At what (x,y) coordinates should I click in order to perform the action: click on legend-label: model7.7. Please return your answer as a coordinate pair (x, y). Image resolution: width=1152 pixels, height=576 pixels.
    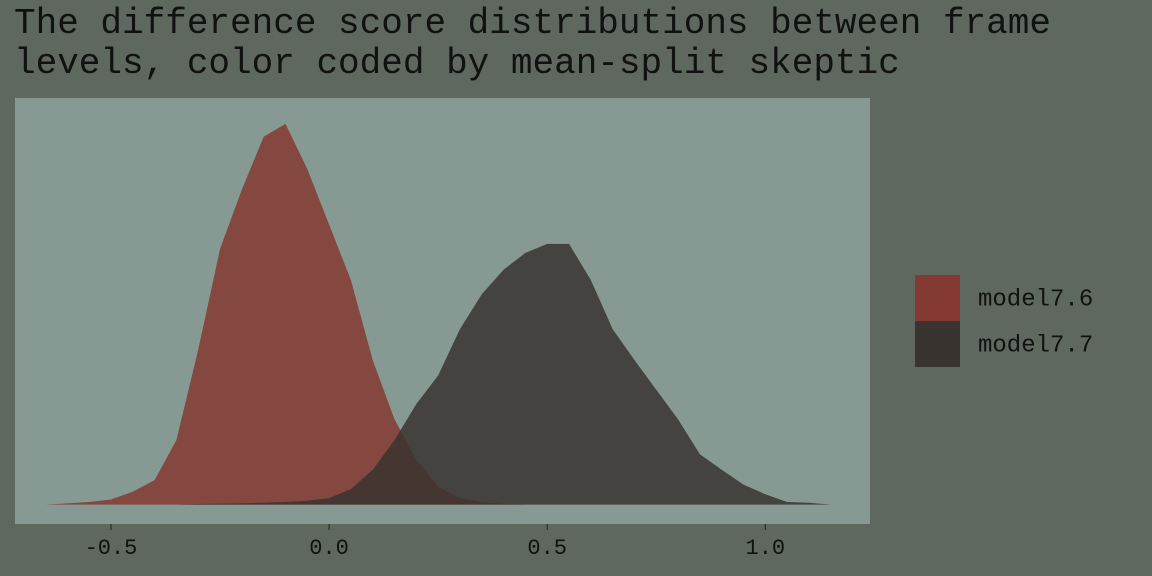
    Looking at the image, I should click on (1035, 345).